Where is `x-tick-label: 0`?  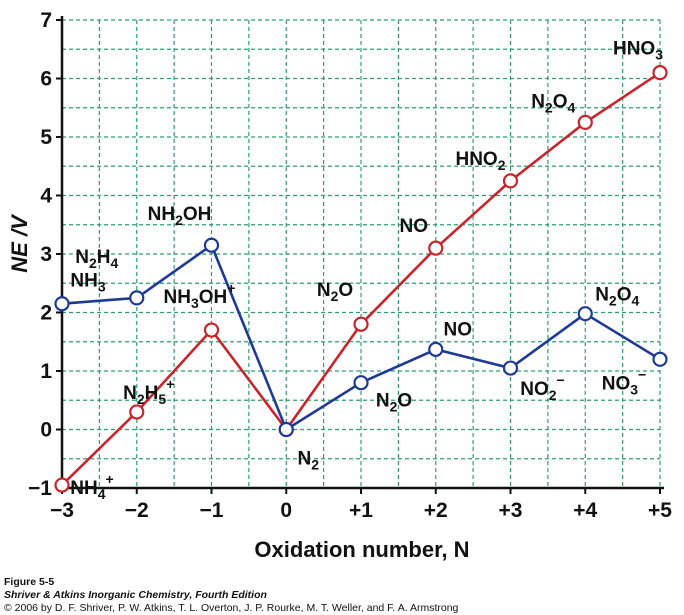 x-tick-label: 0 is located at coordinates (286, 510).